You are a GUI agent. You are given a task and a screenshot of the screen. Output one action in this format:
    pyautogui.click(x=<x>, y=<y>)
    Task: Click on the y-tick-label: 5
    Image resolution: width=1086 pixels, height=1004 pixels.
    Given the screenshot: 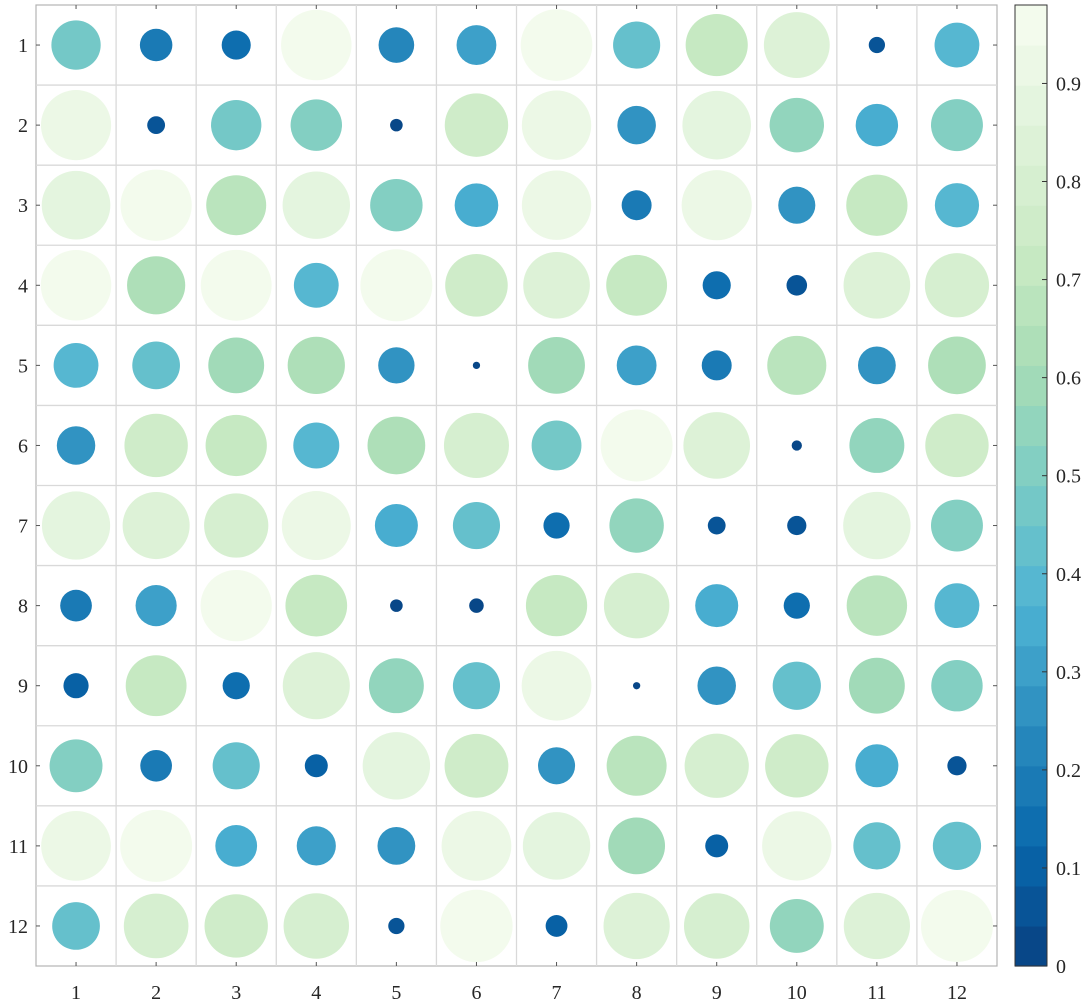 What is the action you would take?
    pyautogui.click(x=23, y=366)
    